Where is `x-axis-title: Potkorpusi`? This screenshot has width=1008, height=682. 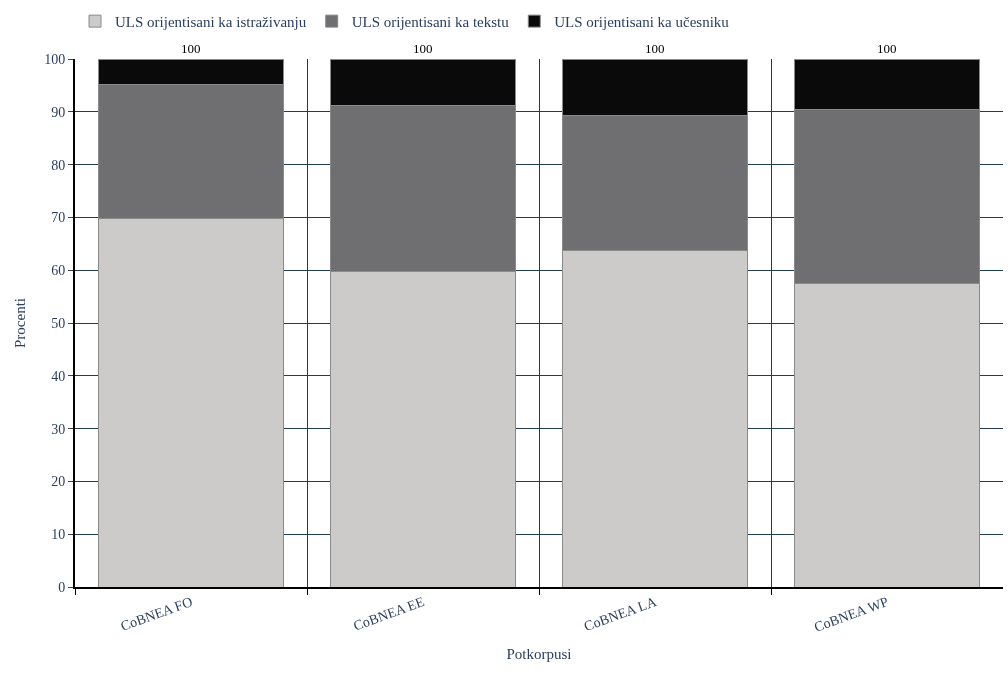 x-axis-title: Potkorpusi is located at coordinates (539, 654).